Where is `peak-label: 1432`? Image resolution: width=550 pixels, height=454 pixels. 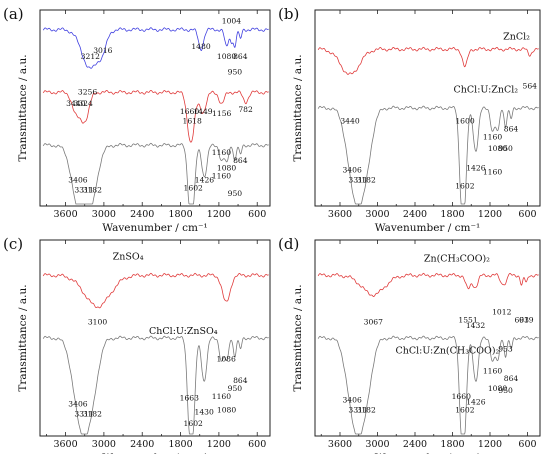
peak-label: 1432 is located at coordinates (475, 325).